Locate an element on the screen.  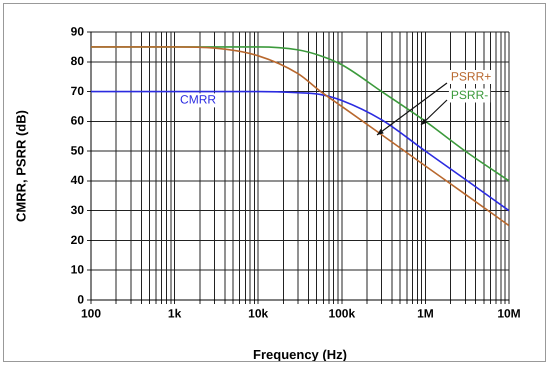
y-tick-label: 70 is located at coordinates (77, 91).